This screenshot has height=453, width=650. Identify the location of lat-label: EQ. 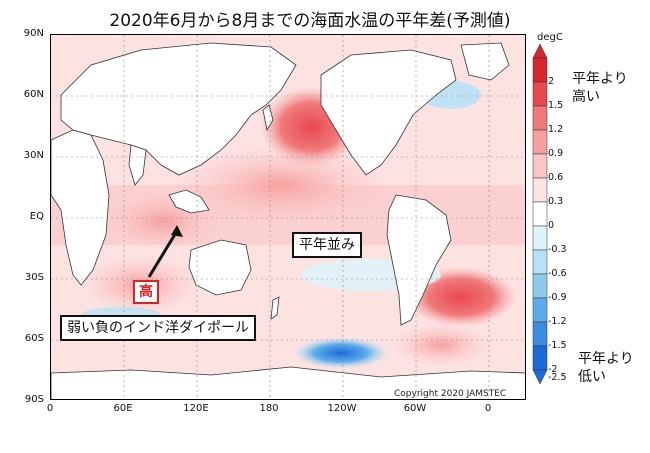
(36, 216).